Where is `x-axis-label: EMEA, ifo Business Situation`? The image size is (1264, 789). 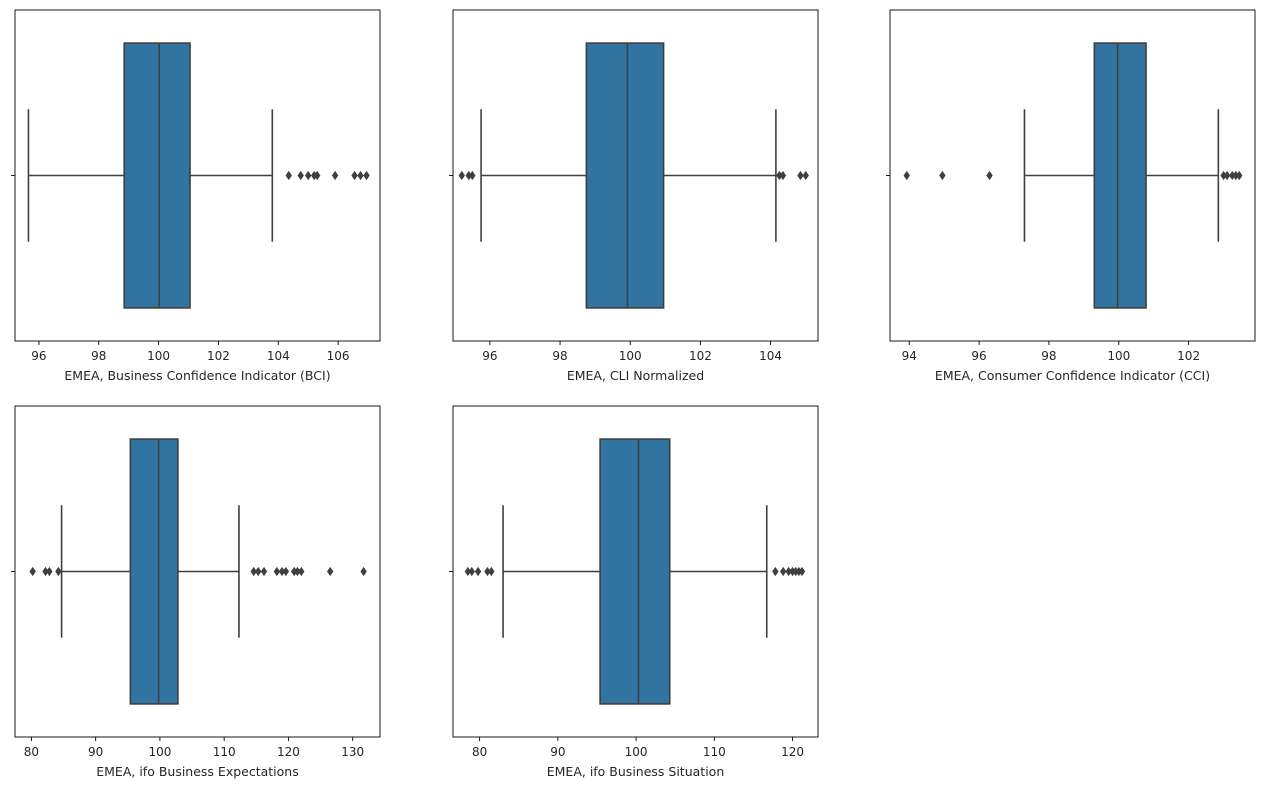 x-axis-label: EMEA, ifo Business Situation is located at coordinates (636, 771).